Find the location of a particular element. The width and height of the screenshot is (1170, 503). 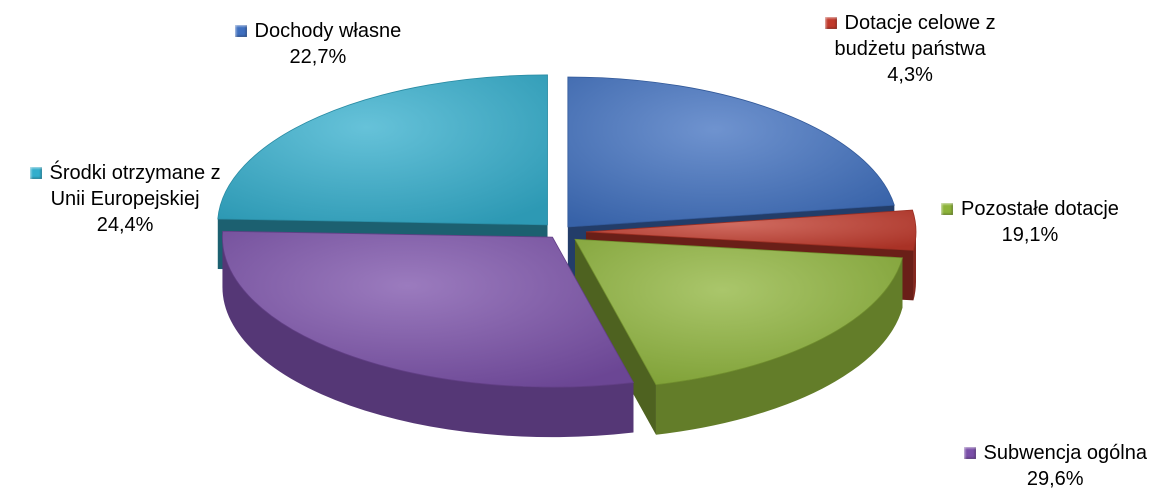

slice-label-1: Dotacje celowe z budżetu państwa 4,3% is located at coordinates (910, 49).